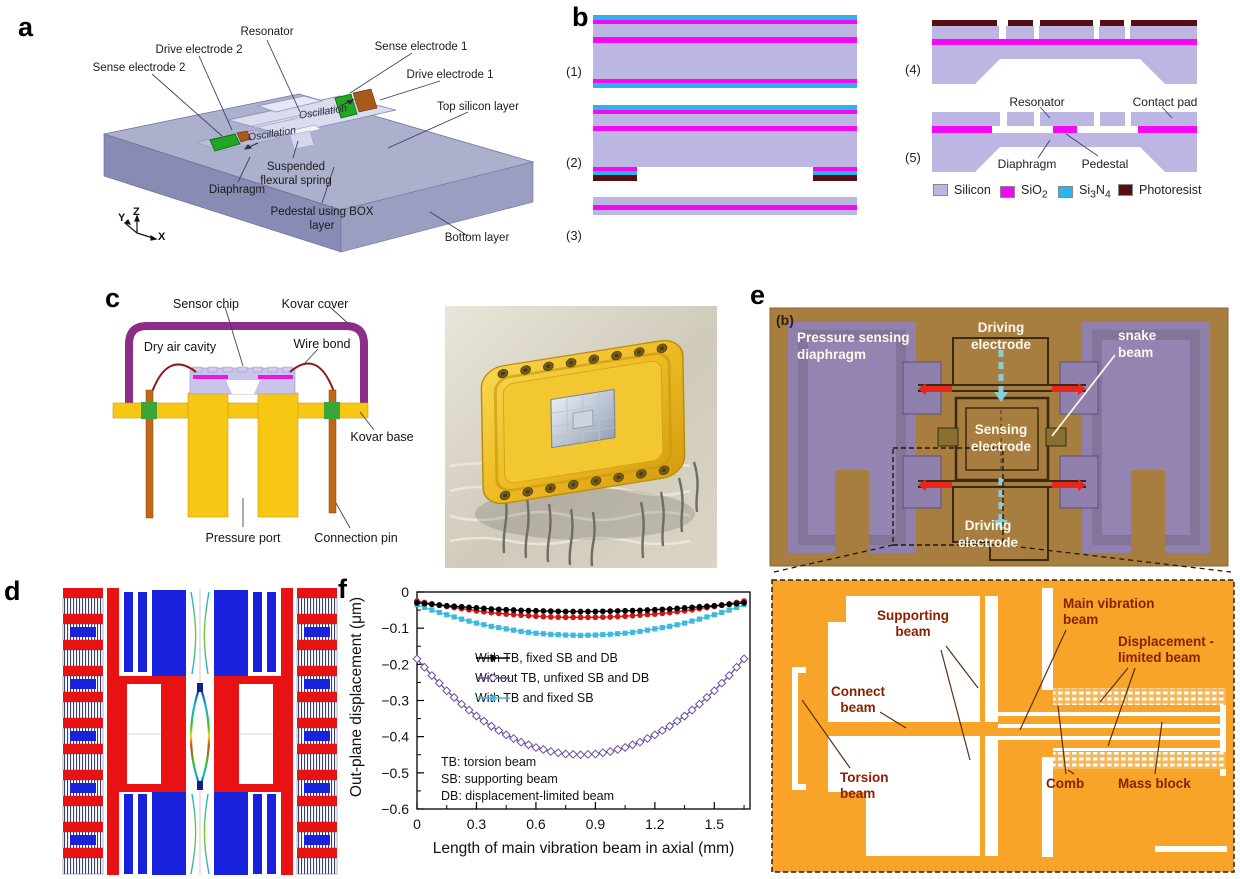 This screenshot has height=879, width=1240. I want to click on label-mass-block: Mass block, so click(1154, 783).